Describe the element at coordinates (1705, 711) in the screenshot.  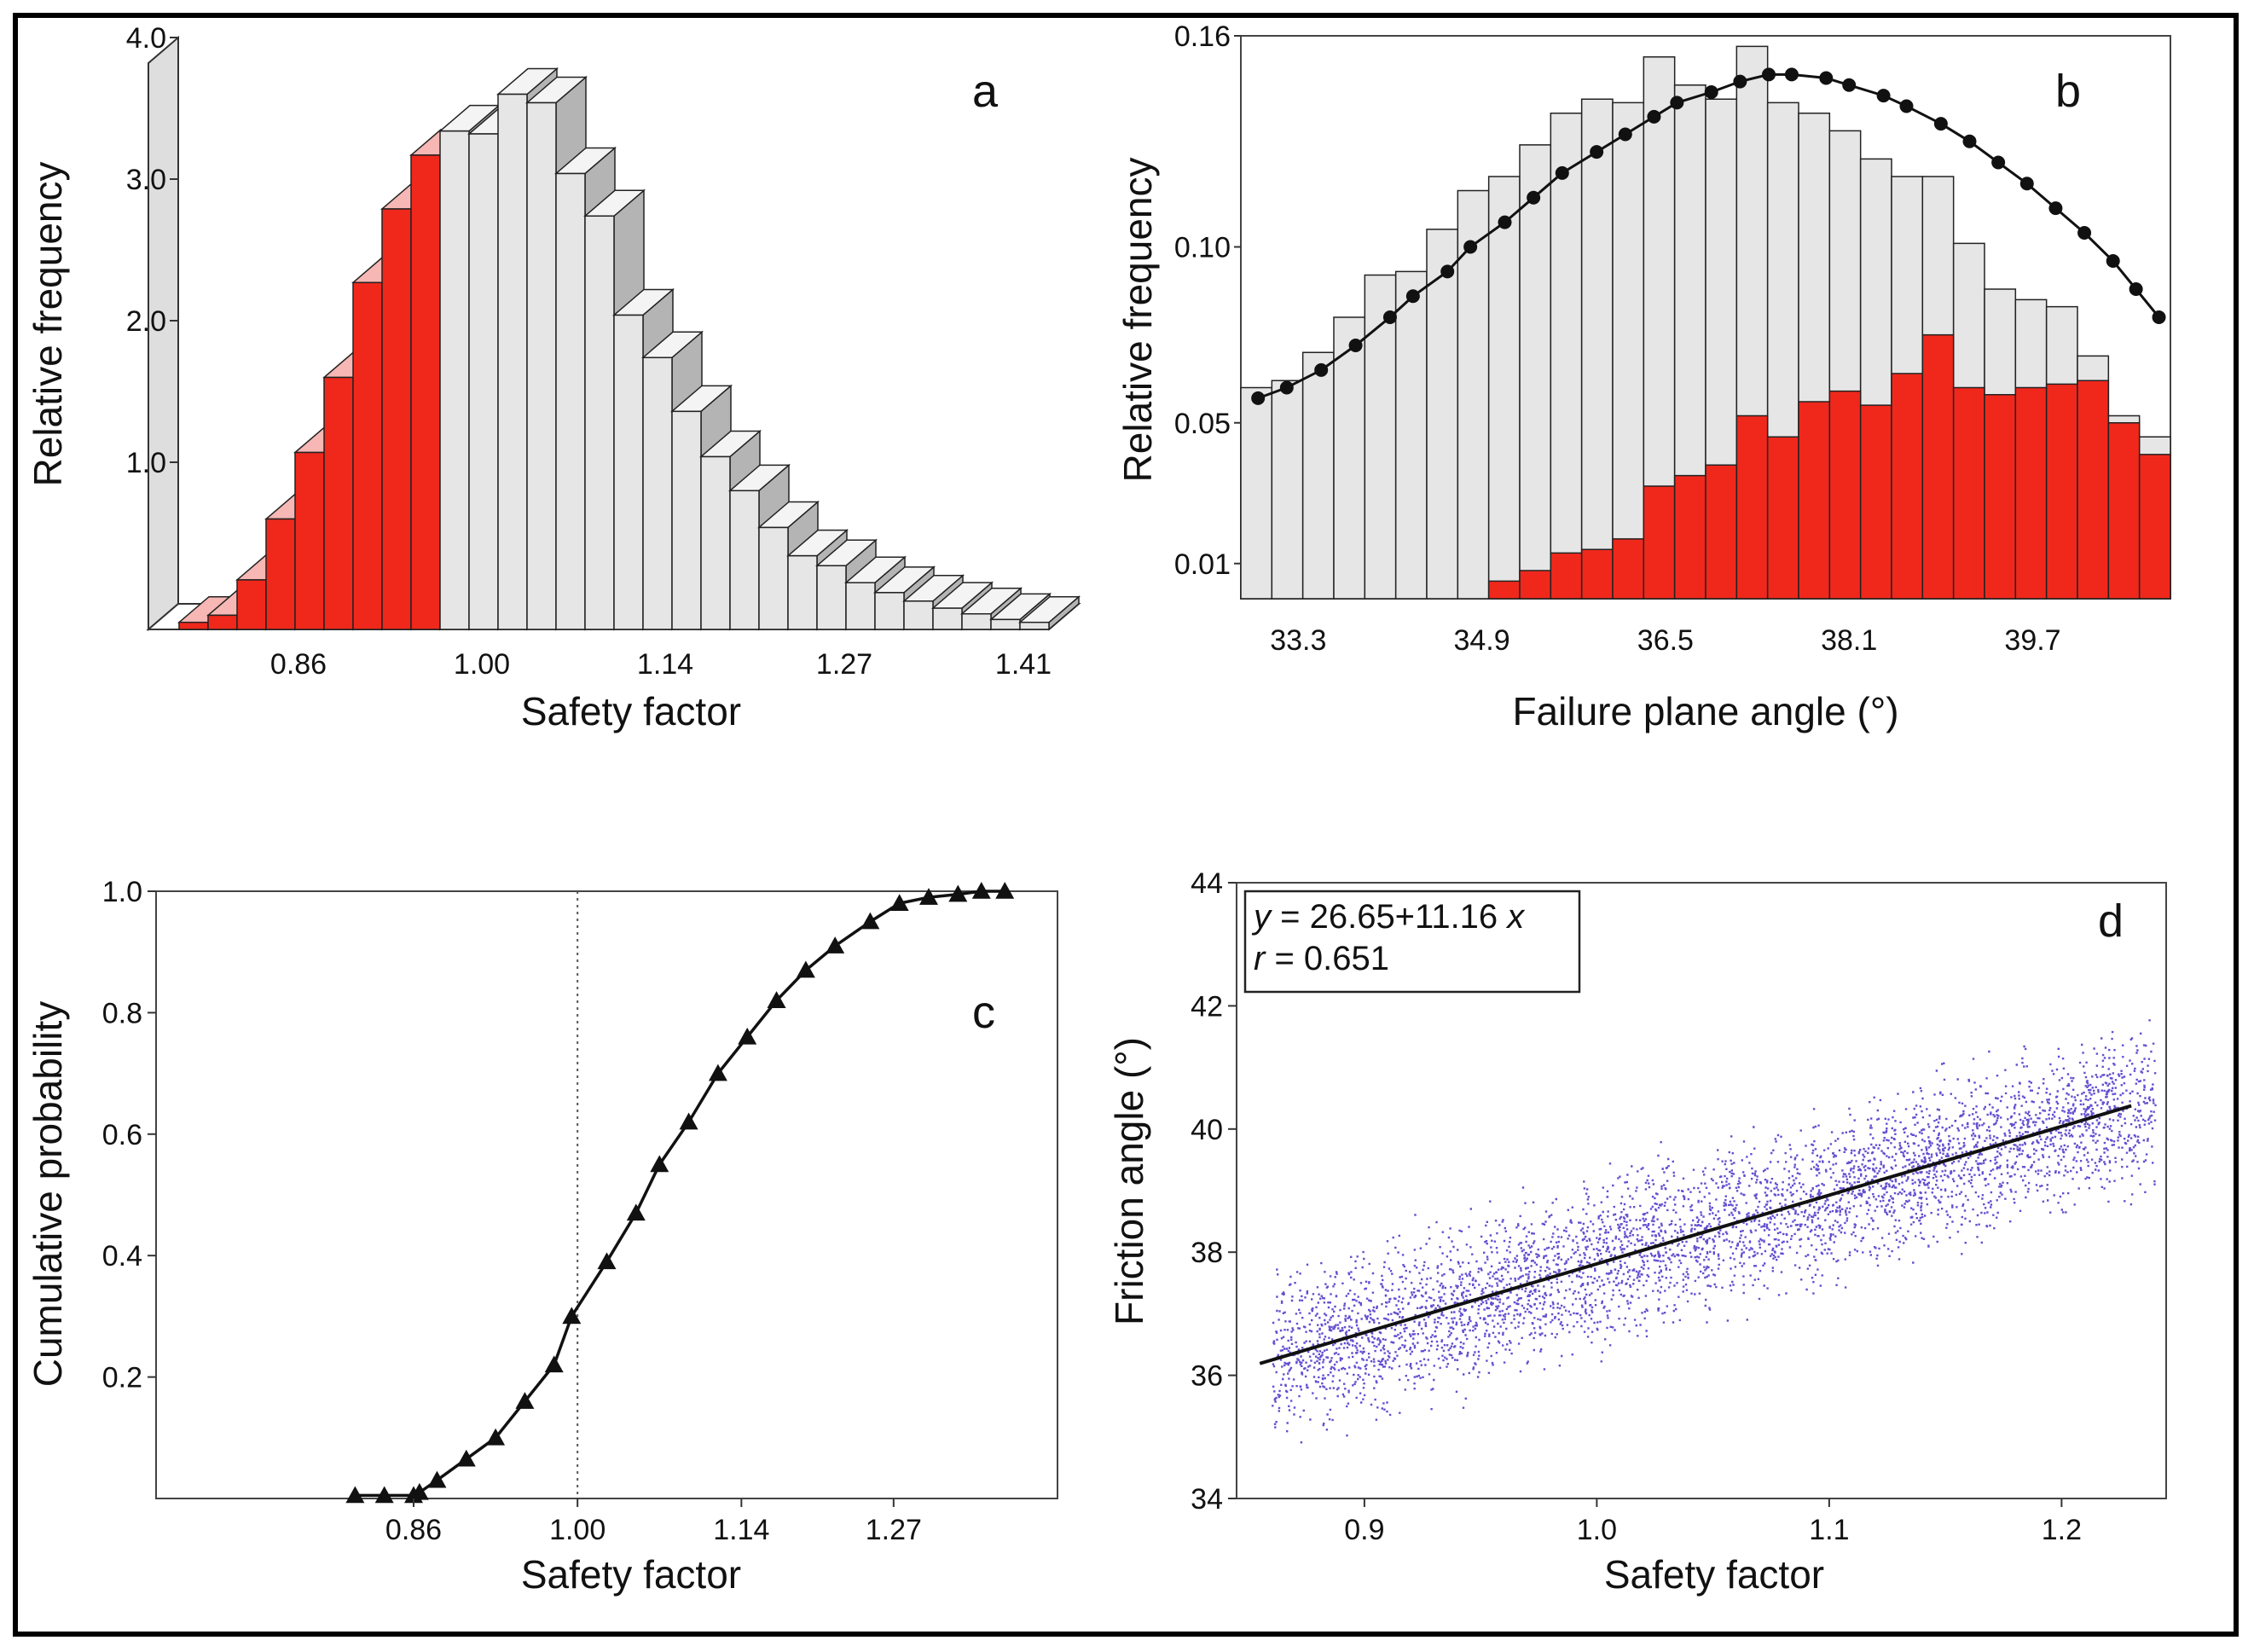
I see `panel-b-x-axis-title: Failure plane angle (°)` at that location.